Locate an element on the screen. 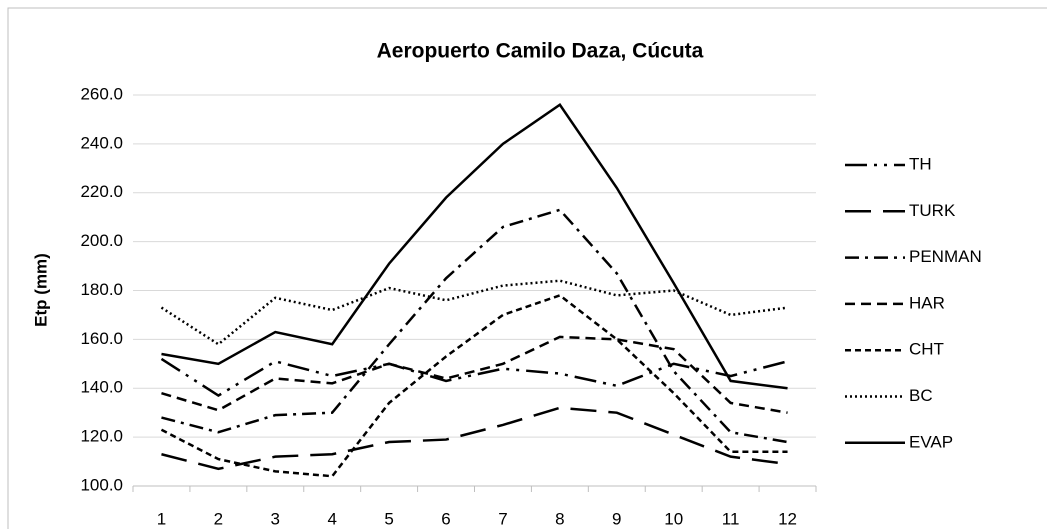  y-tick-label: 240.0 is located at coordinates (101, 142).